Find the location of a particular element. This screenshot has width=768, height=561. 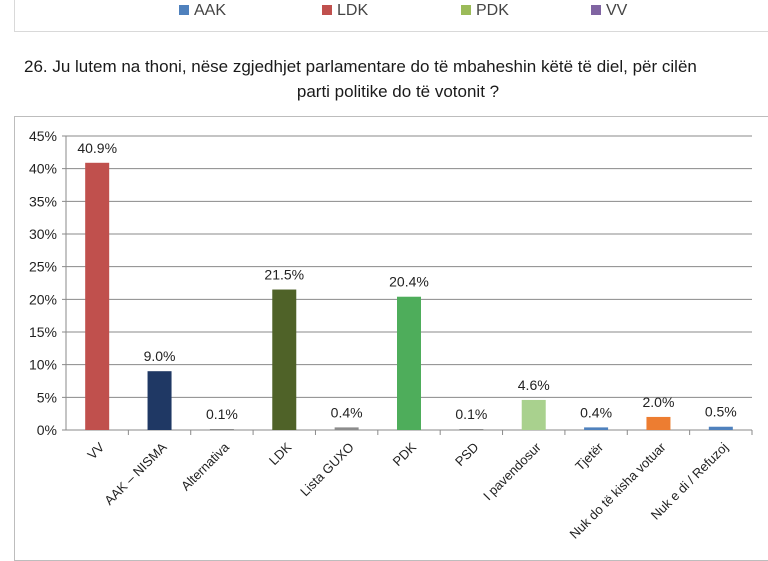

y-tick-label: 45% is located at coordinates (43, 136).